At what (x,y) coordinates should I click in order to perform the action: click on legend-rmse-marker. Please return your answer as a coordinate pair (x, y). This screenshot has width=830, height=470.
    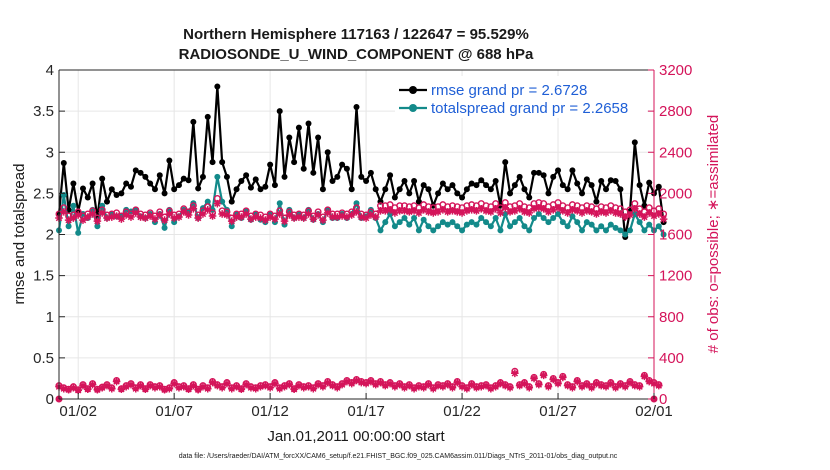
    Looking at the image, I should click on (413, 90).